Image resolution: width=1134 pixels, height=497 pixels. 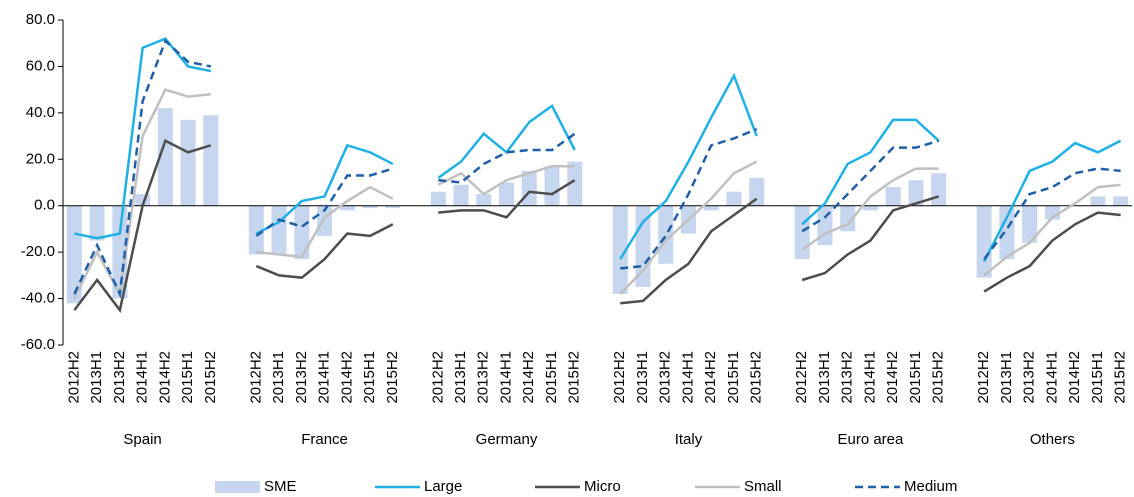 What do you see at coordinates (38, 251) in the screenshot?
I see `y-tick-label: -20.0` at bounding box center [38, 251].